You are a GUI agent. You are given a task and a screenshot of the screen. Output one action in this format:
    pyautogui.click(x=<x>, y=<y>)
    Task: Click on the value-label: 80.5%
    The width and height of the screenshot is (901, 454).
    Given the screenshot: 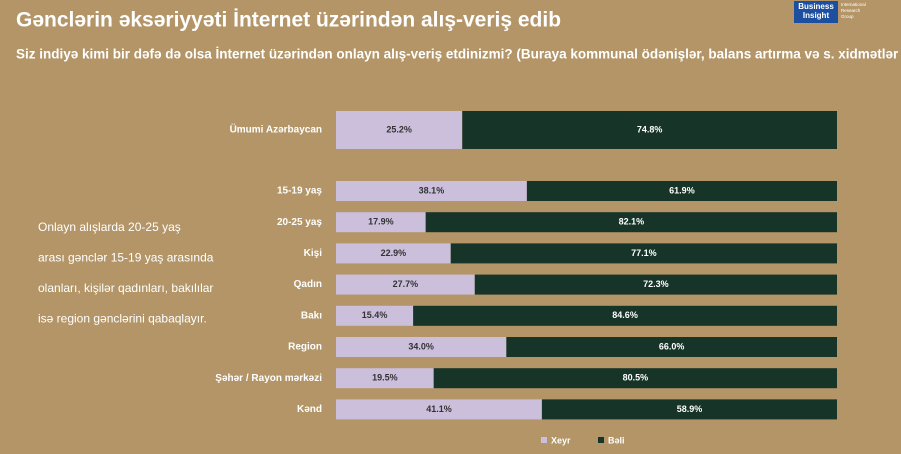 What is the action you would take?
    pyautogui.click(x=636, y=378)
    